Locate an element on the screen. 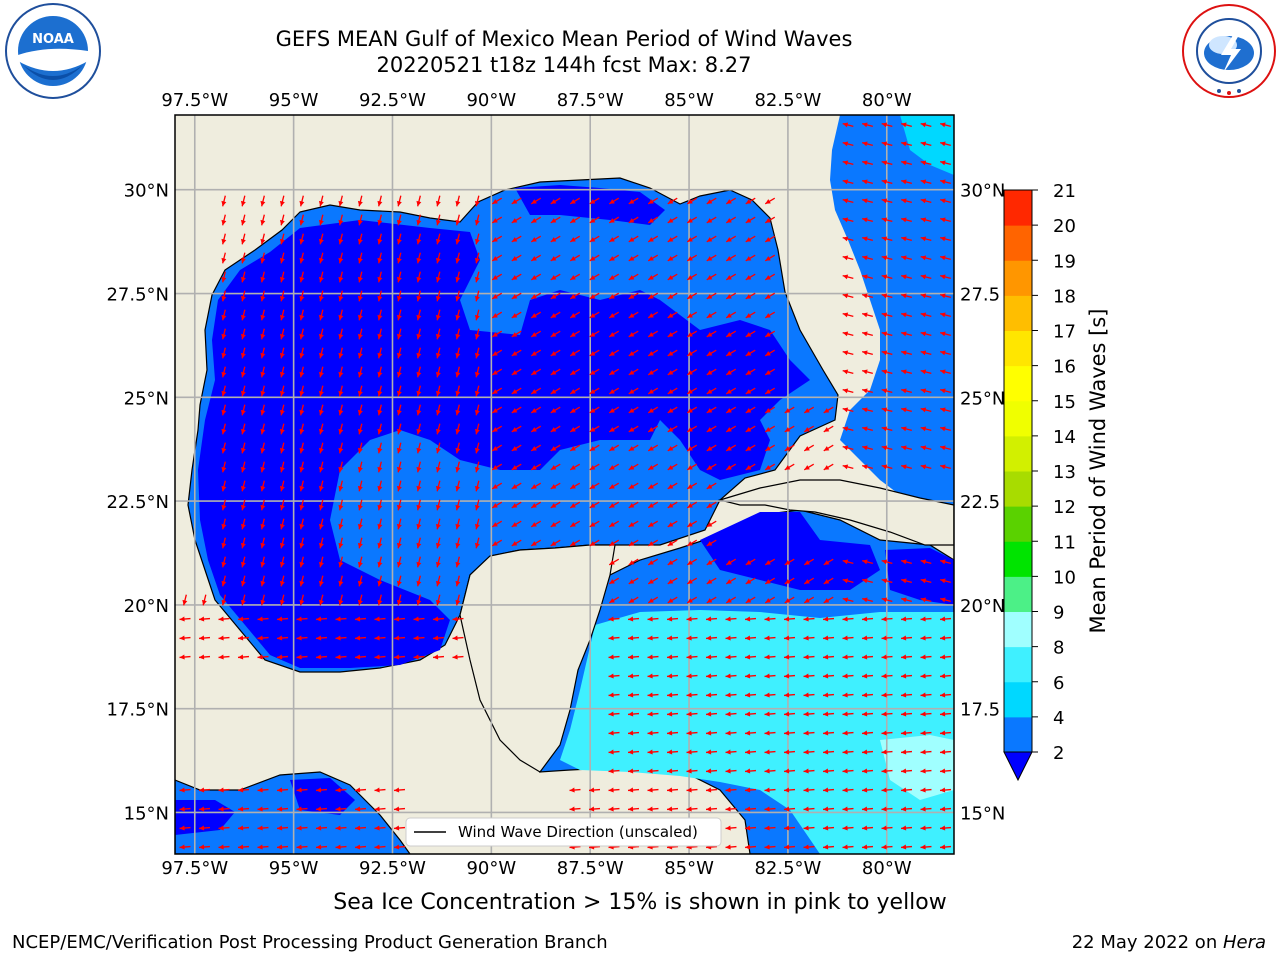  atlantic-cyan-strip is located at coordinates (927, 145).